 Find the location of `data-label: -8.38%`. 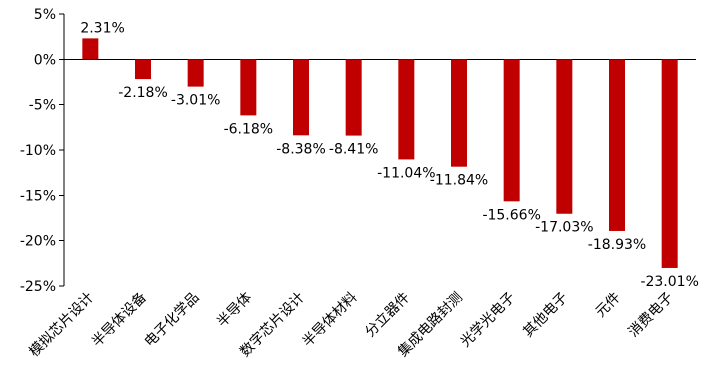

data-label: -8.38% is located at coordinates (301, 149).